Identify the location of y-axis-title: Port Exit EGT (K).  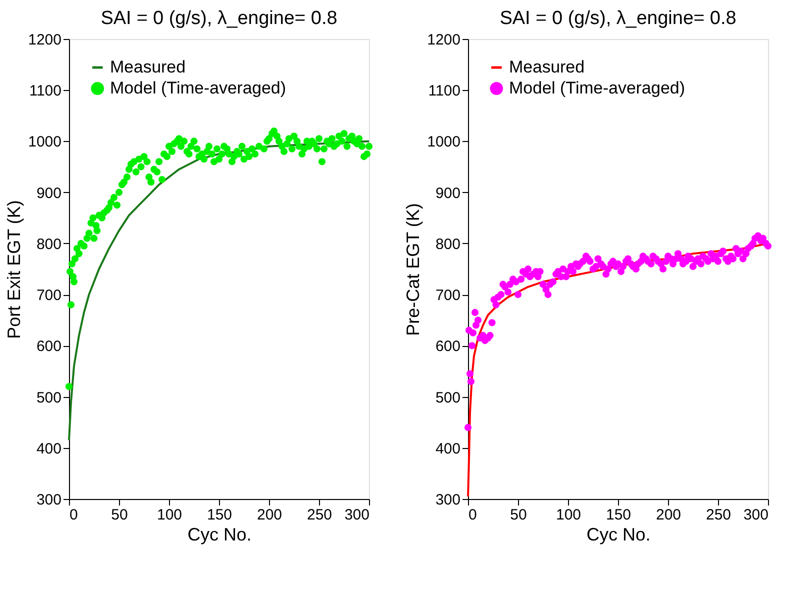
(14, 269).